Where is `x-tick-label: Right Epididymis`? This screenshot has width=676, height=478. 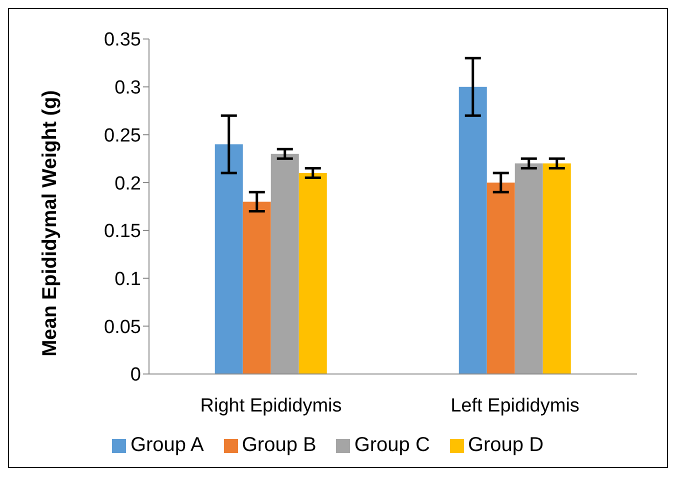 x-tick-label: Right Epididymis is located at coordinates (271, 405).